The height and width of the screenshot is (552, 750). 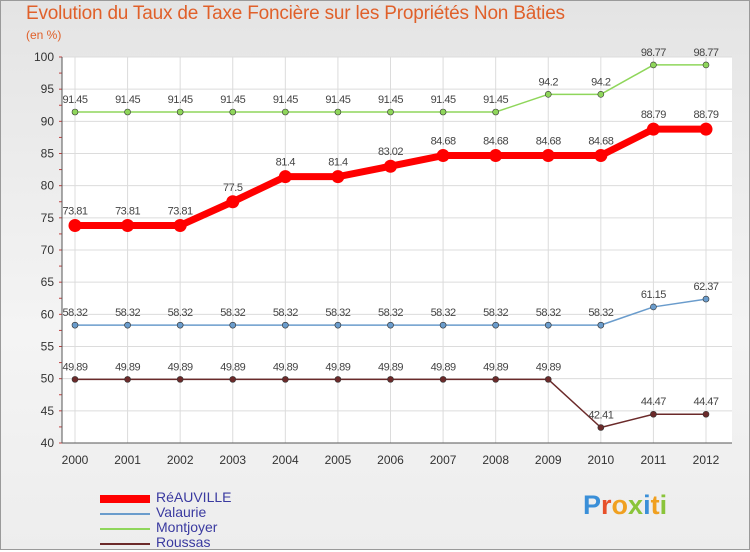 I want to click on y-axis-unit: (en %), so click(x=44, y=35).